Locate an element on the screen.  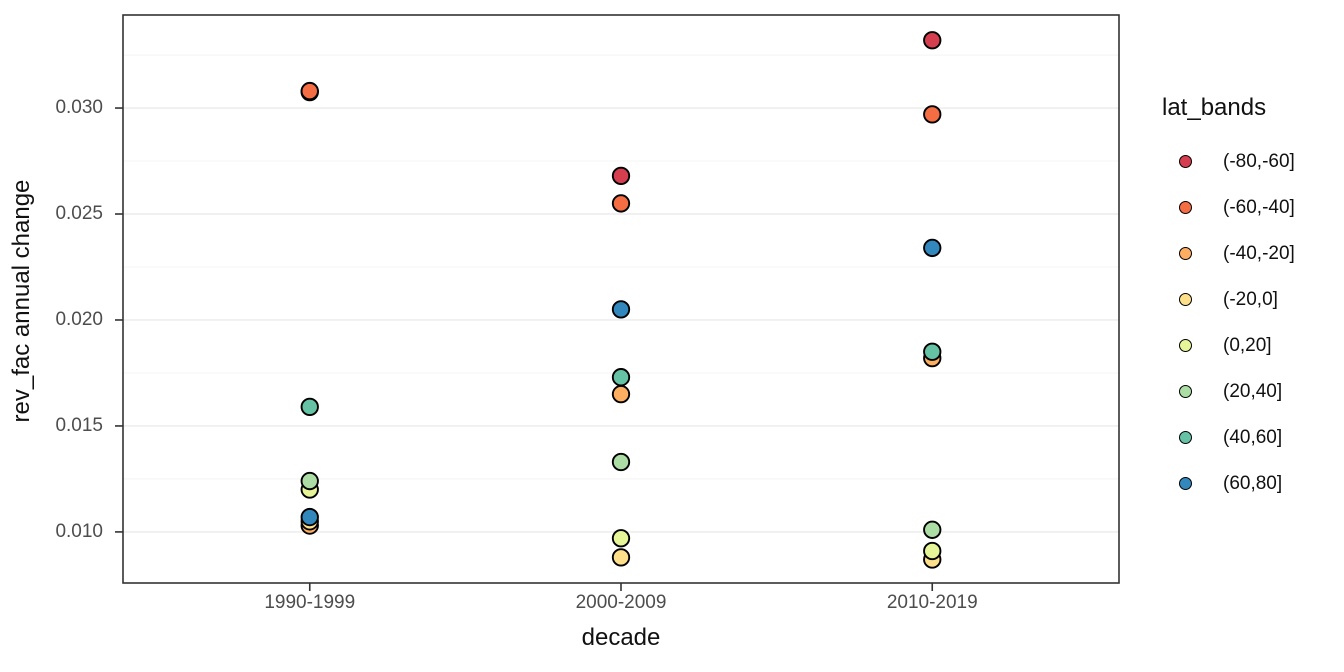
x-tick-label: 2010-2019 is located at coordinates (932, 602).